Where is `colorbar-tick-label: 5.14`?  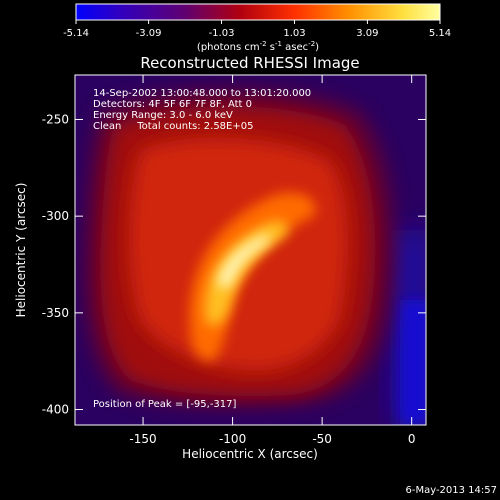
colorbar-tick-label: 5.14 is located at coordinates (440, 33).